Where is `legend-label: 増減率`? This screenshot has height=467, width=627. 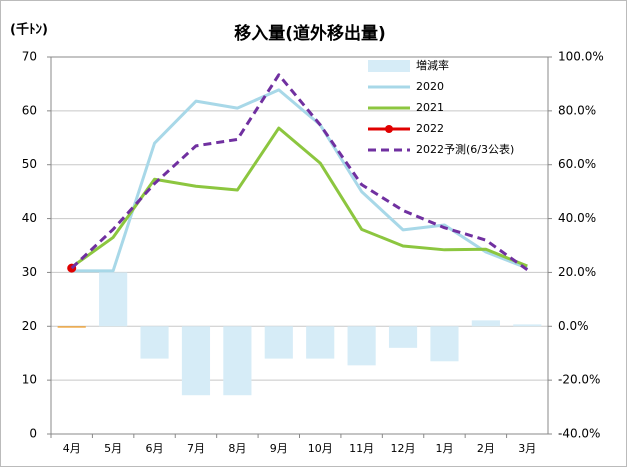
legend-label: 増減率 is located at coordinates (432, 65).